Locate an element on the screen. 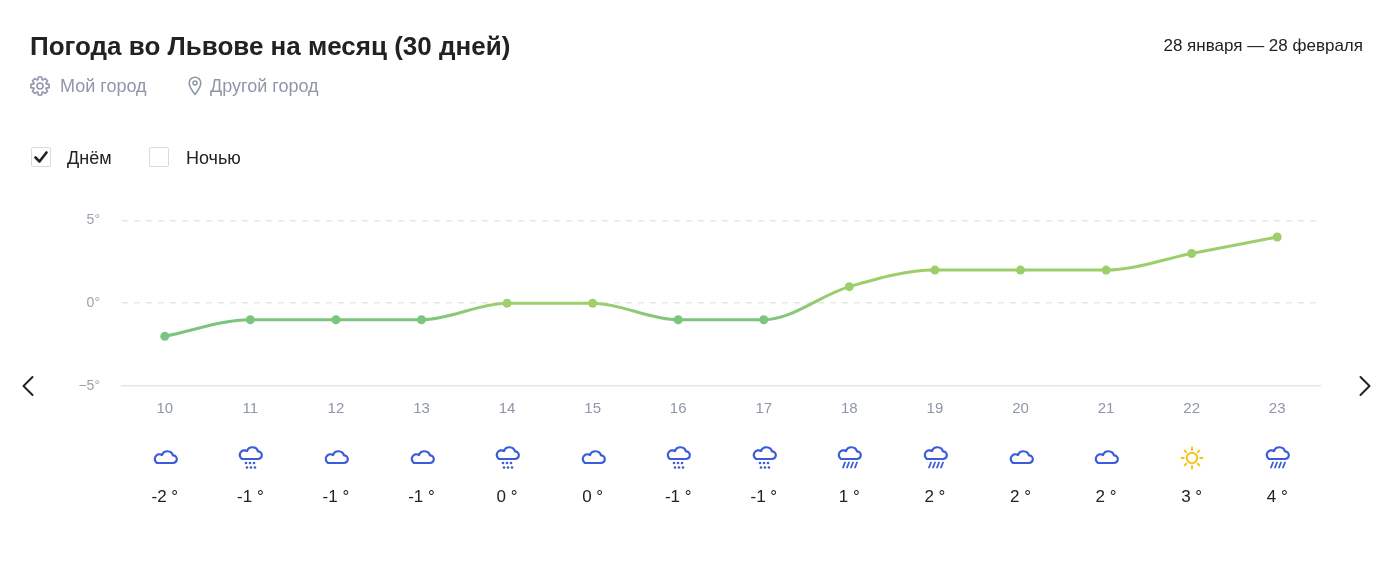 This screenshot has height=571, width=1392. data-label: 4 ° is located at coordinates (1277, 496).